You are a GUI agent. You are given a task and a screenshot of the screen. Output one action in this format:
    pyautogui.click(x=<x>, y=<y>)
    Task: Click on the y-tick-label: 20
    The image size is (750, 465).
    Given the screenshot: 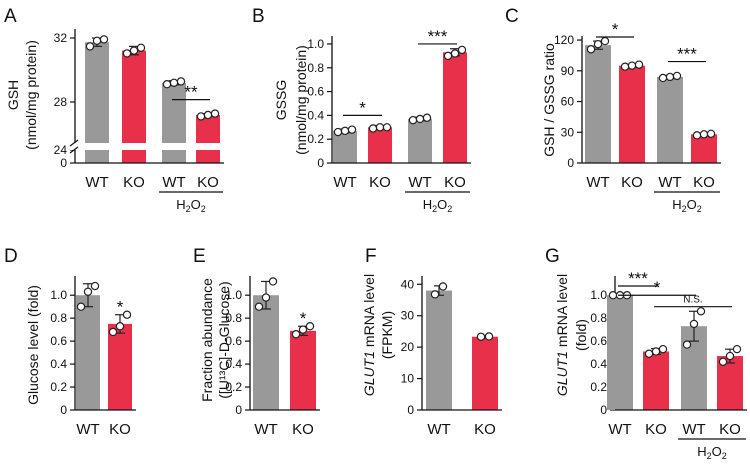 What is the action you would take?
    pyautogui.click(x=408, y=347)
    